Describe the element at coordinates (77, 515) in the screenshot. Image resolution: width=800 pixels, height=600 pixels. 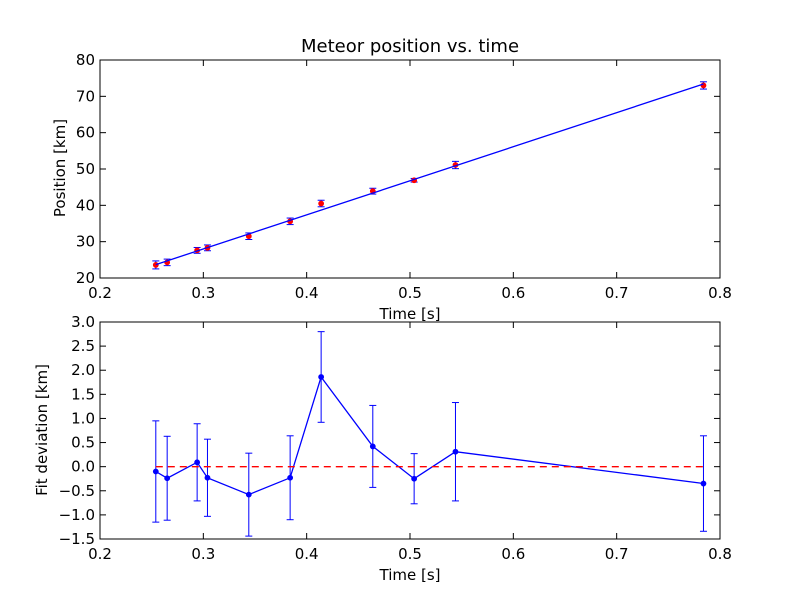
I see `y-tick-label: −1.0` at that location.